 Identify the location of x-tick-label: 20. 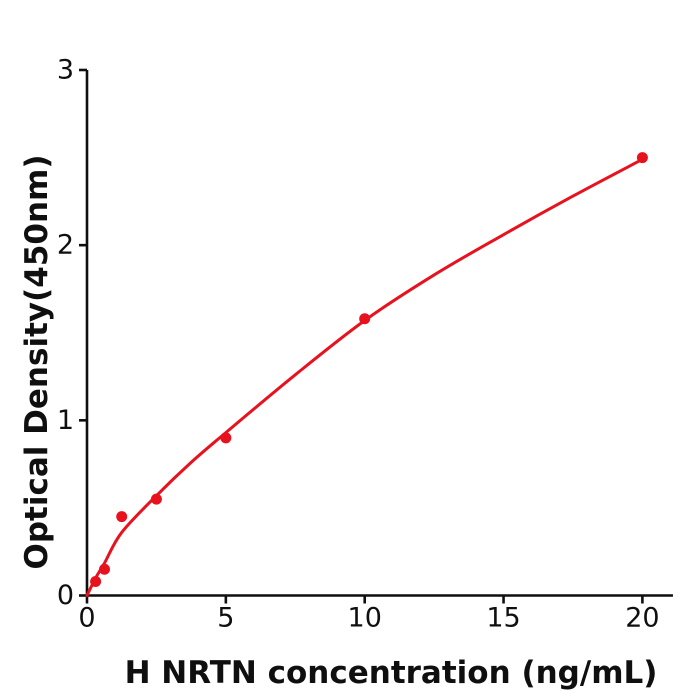
(642, 618).